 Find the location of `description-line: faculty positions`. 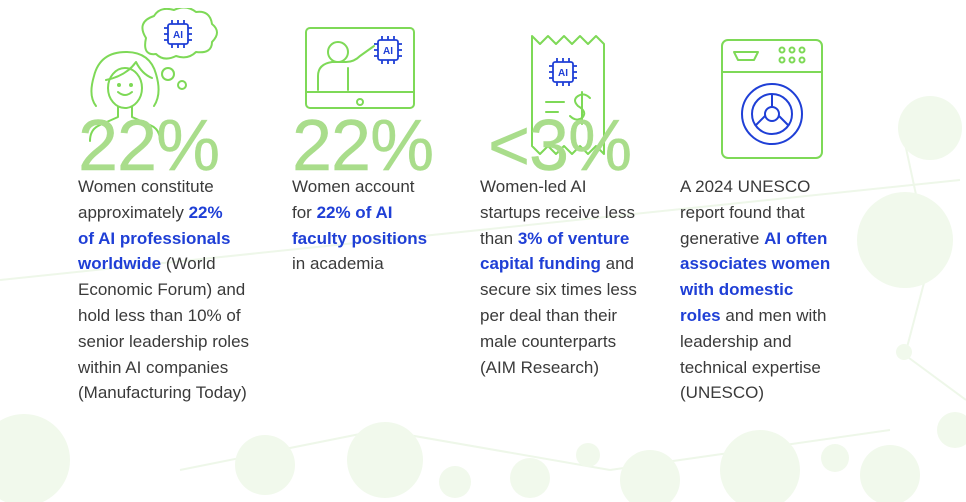

description-line: faculty positions is located at coordinates (359, 239).